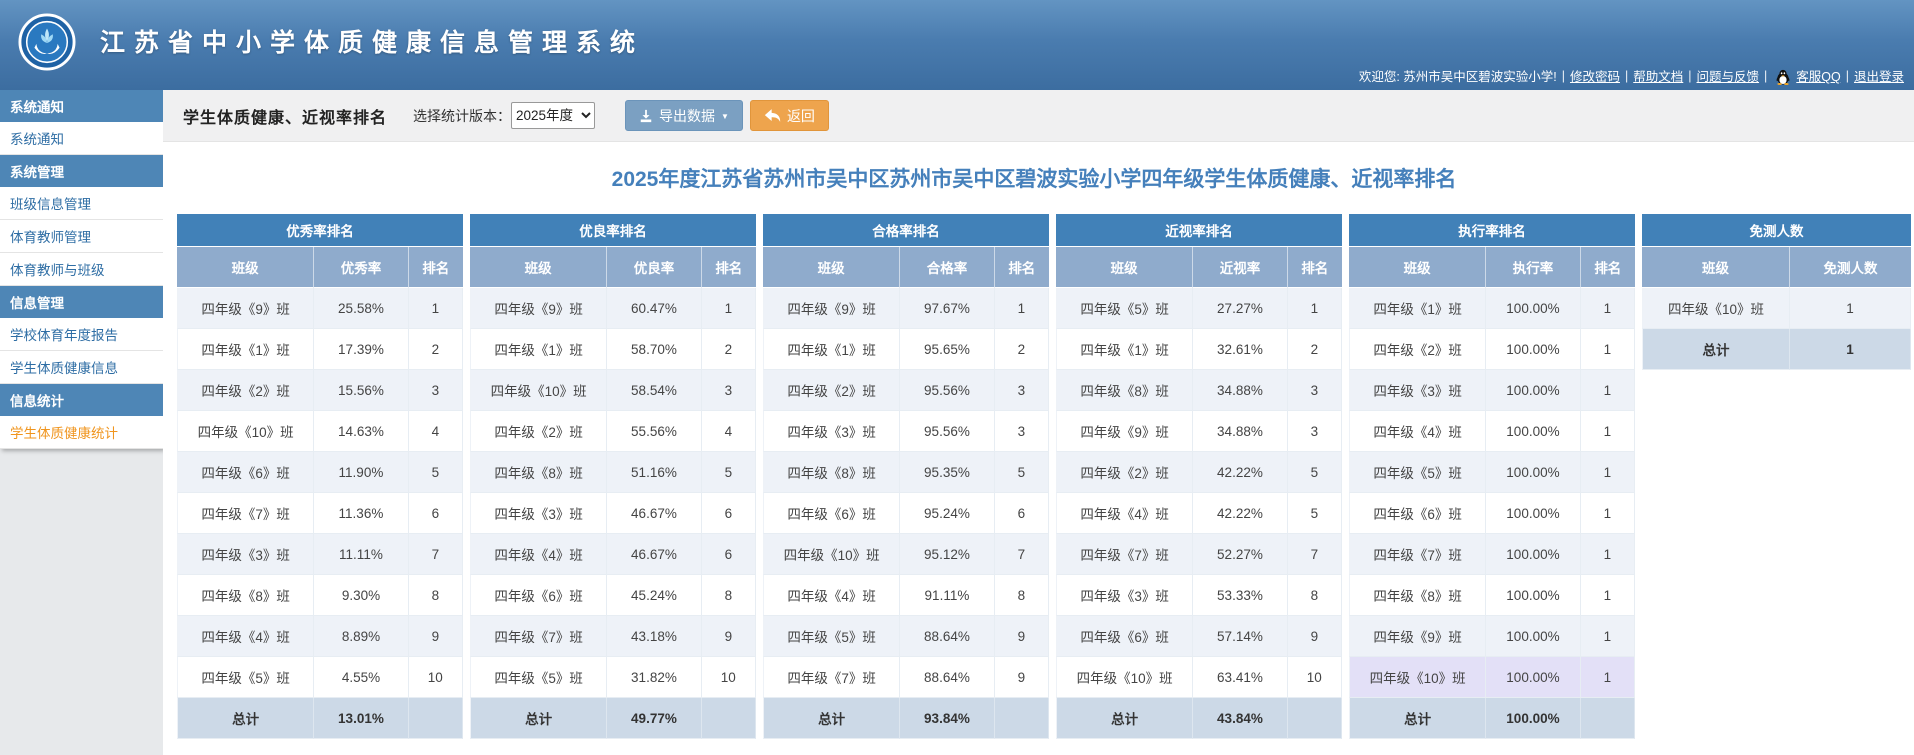 This screenshot has width=1914, height=755. What do you see at coordinates (81, 269) in the screenshot?
I see `sidebar-item: 体育教师与班级` at bounding box center [81, 269].